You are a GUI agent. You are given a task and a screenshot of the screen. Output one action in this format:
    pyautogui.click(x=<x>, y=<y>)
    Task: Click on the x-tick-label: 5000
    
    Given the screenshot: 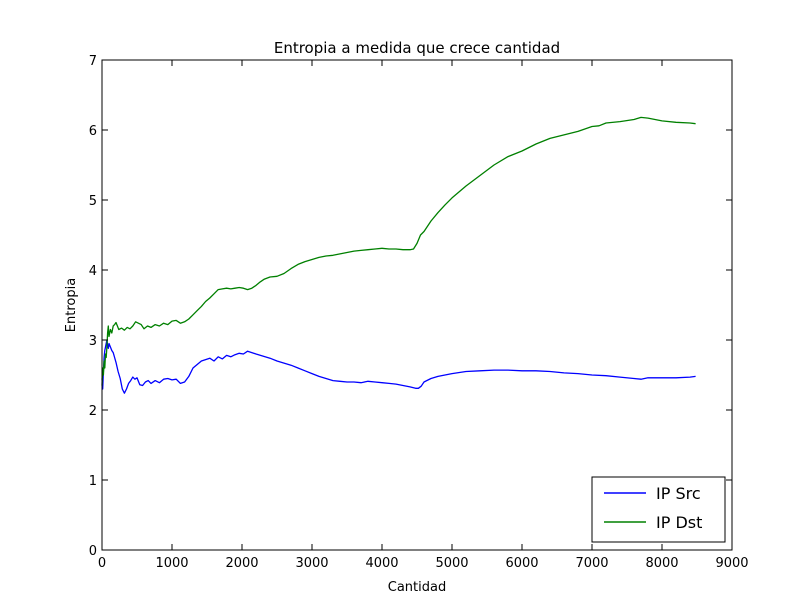 What is the action you would take?
    pyautogui.click(x=451, y=563)
    